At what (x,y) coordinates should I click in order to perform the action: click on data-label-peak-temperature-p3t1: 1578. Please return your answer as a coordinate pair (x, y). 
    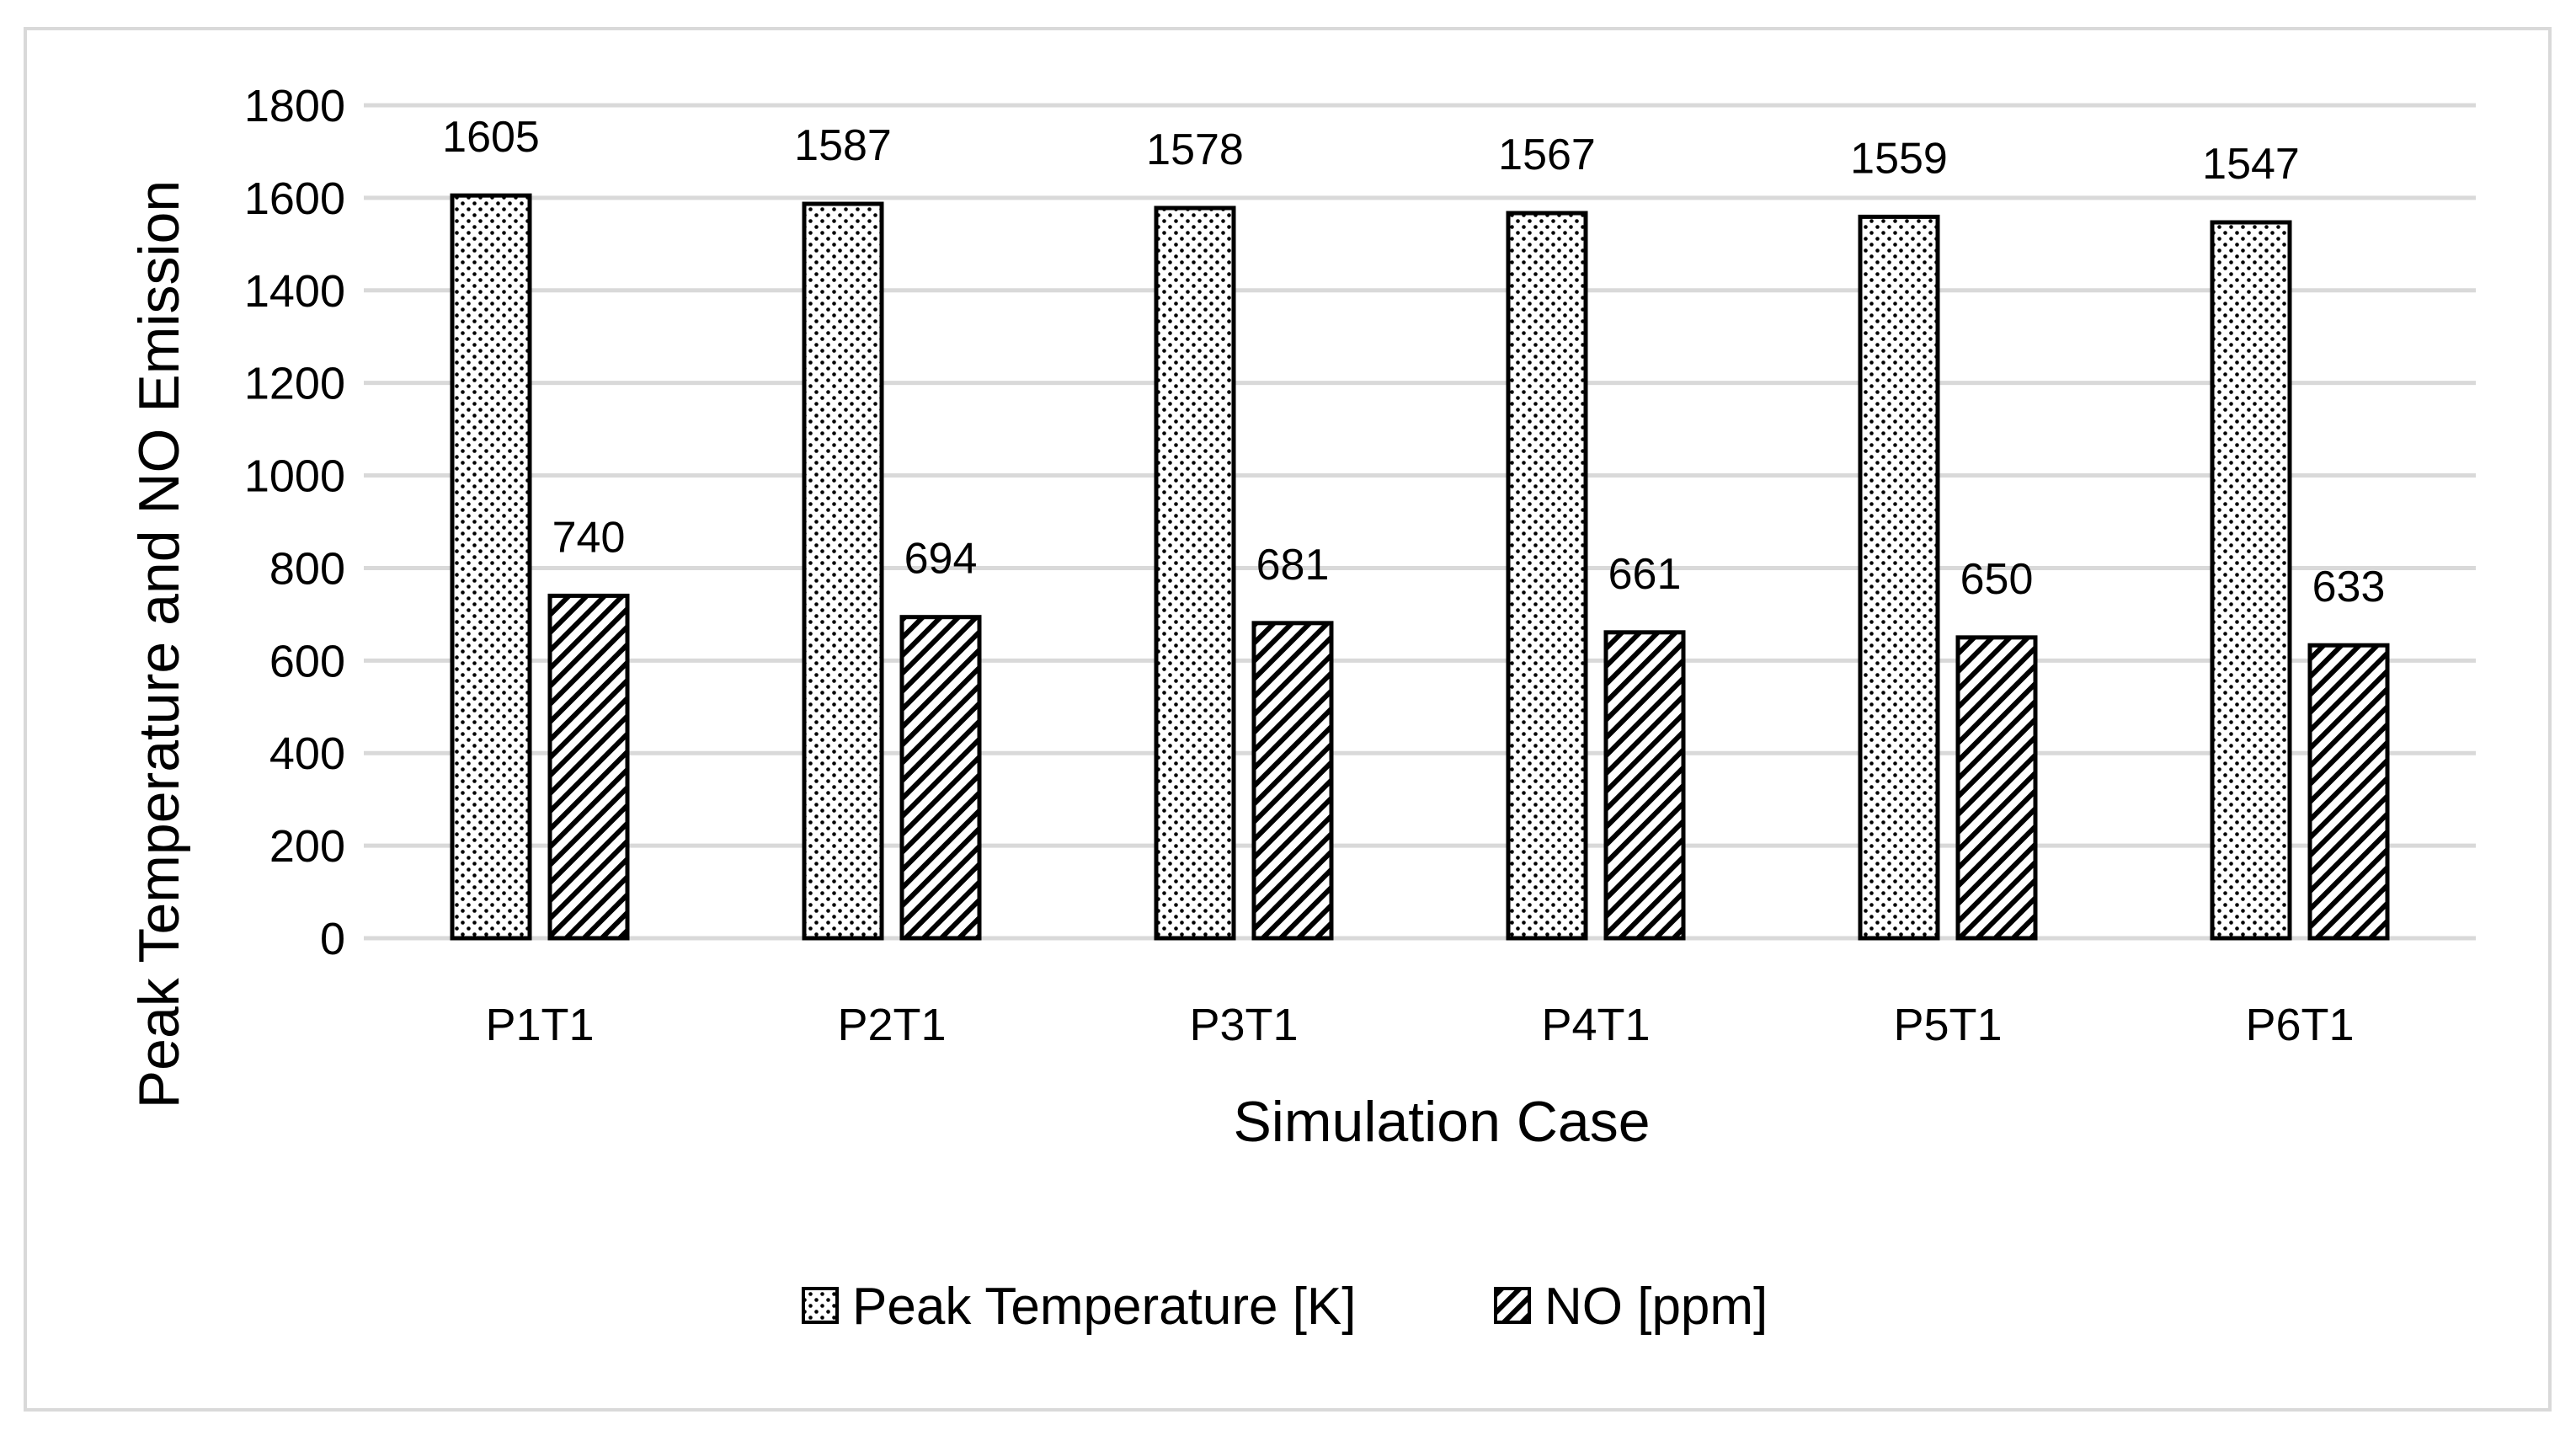
    Looking at the image, I should click on (1195, 149).